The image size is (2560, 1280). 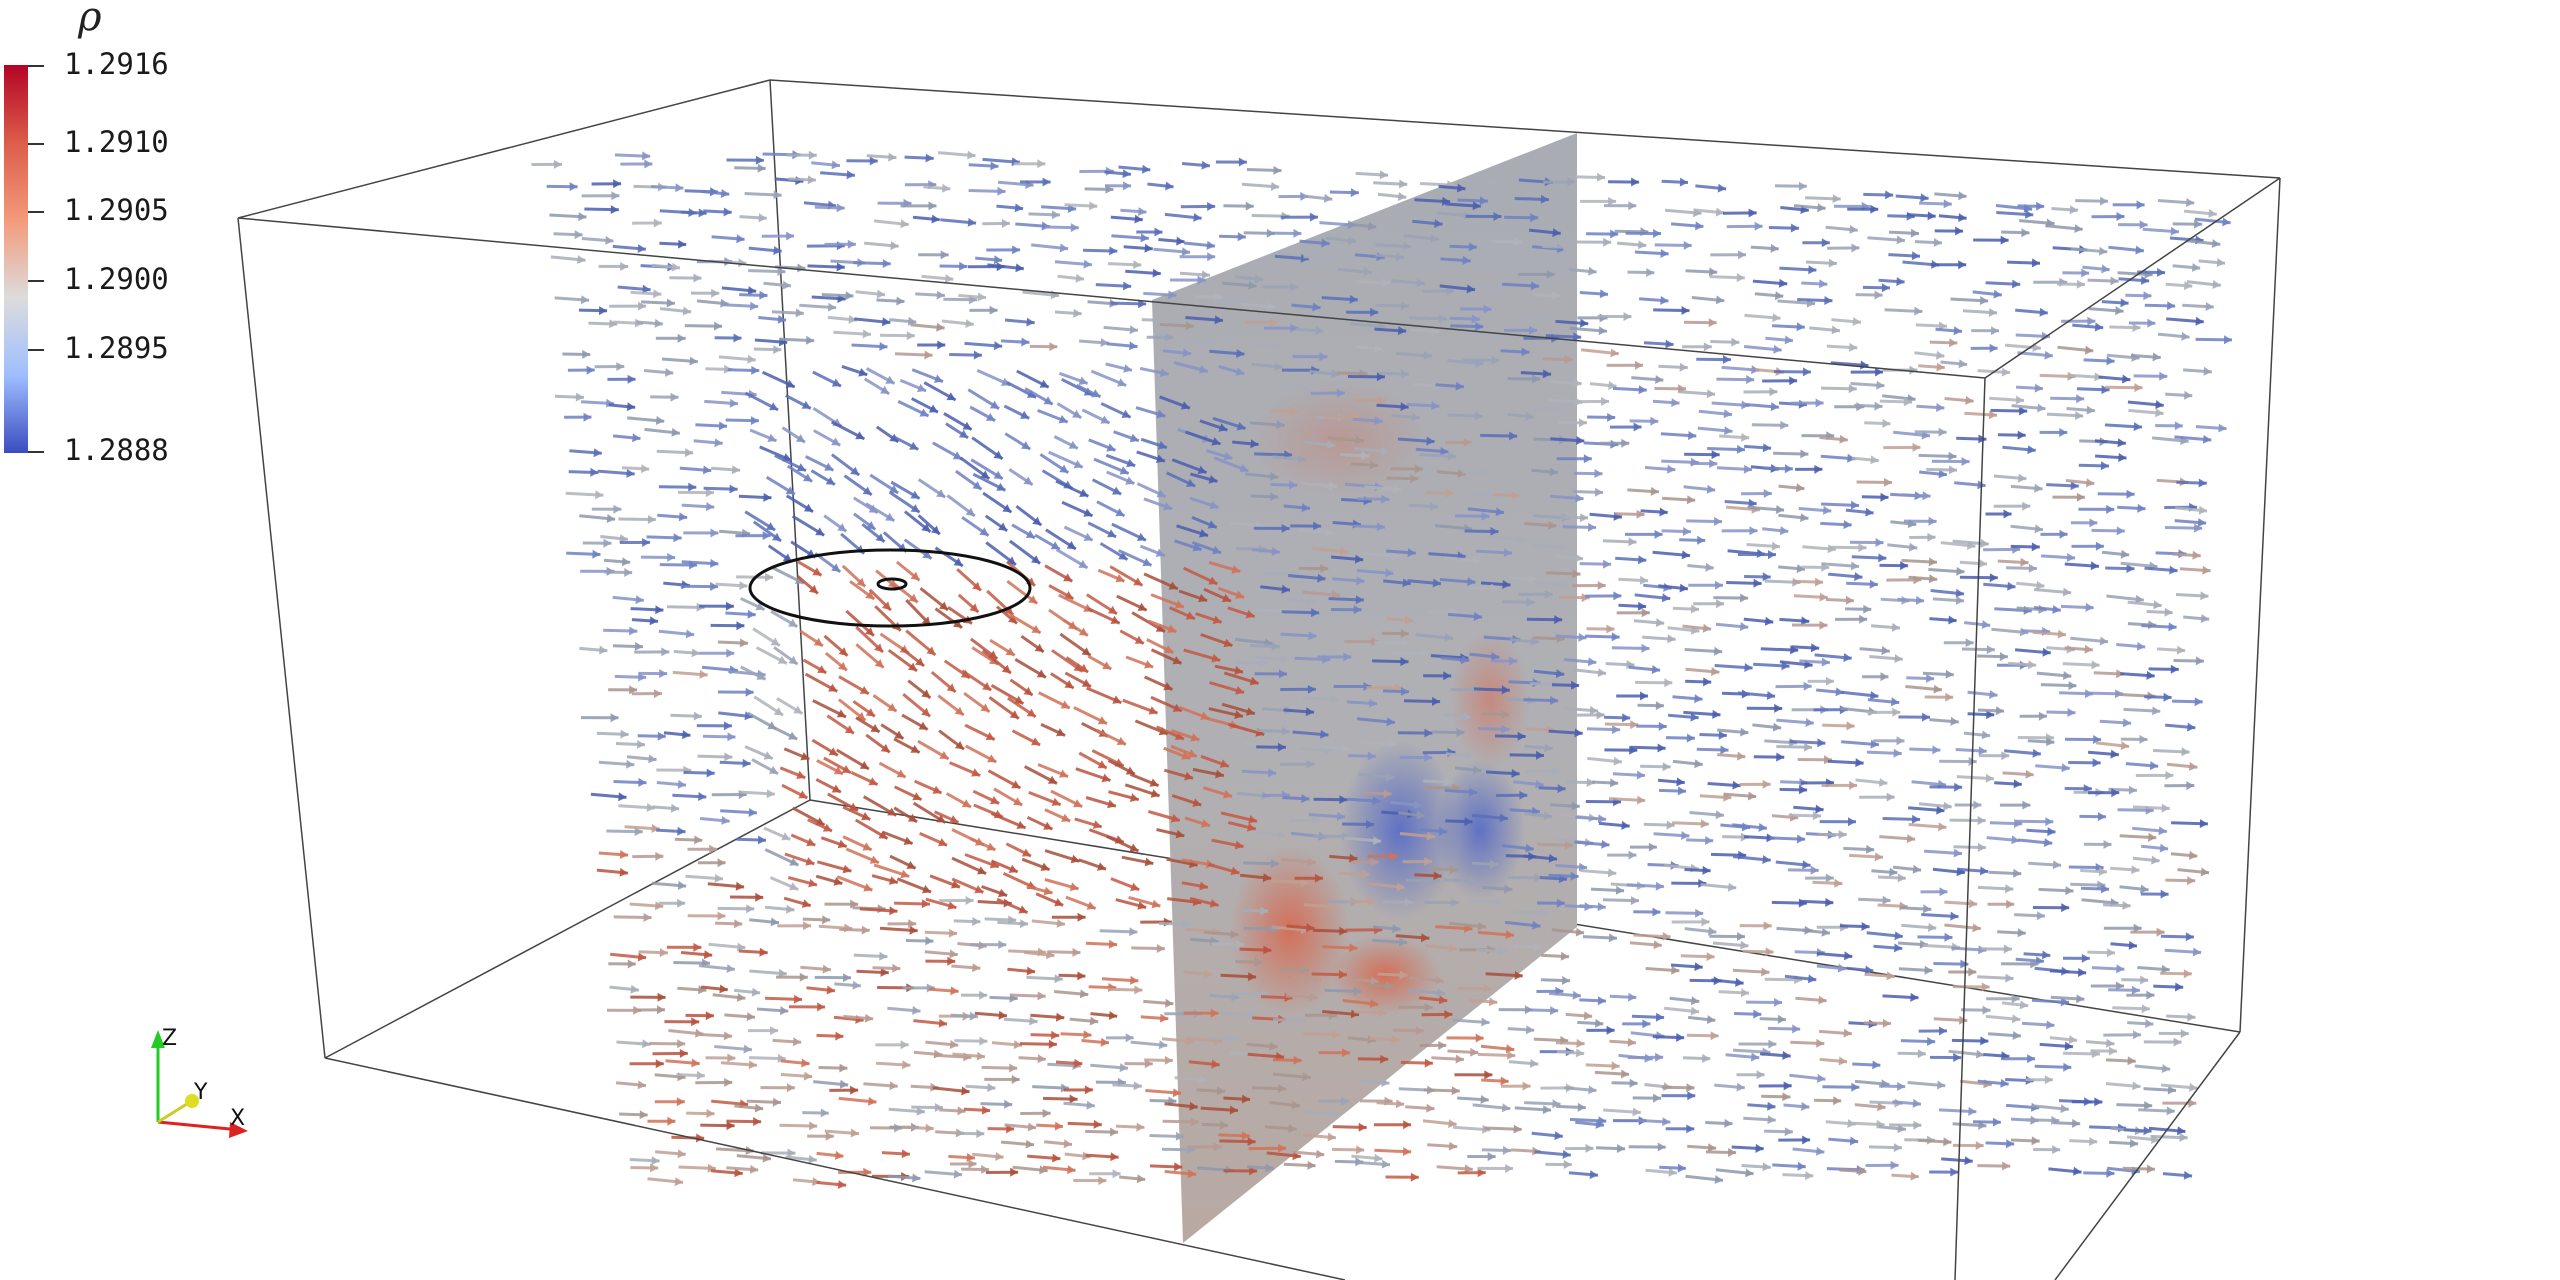 I want to click on orientation-axes, so click(x=199, y=1084).